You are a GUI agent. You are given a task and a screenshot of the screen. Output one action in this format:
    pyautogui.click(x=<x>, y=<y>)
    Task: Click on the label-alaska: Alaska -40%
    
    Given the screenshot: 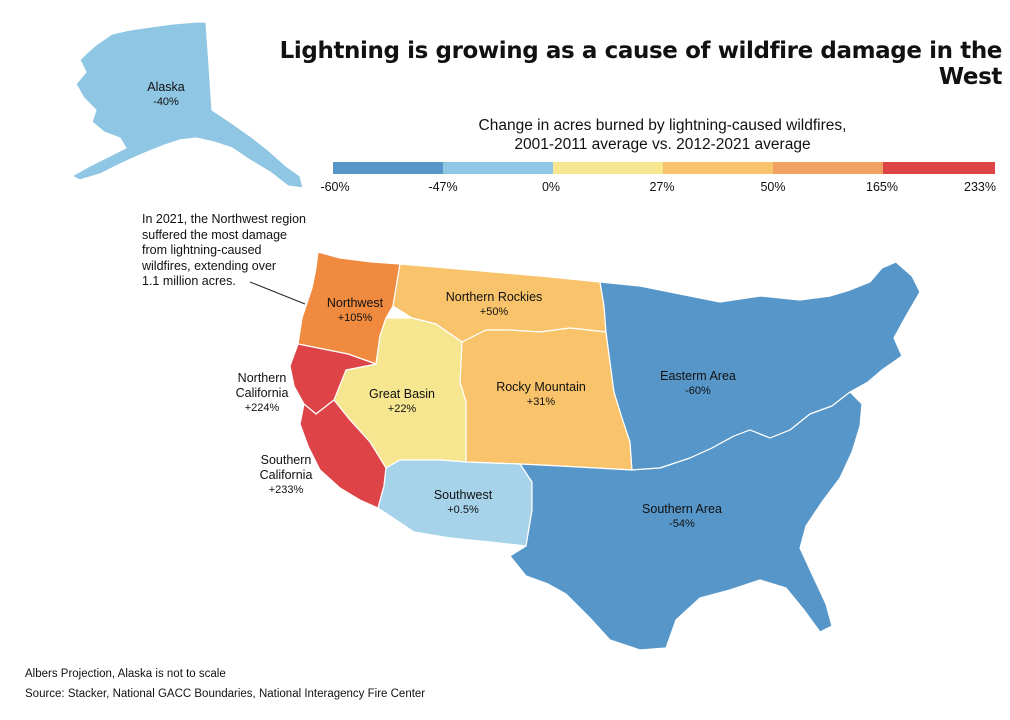 What is the action you would take?
    pyautogui.click(x=166, y=95)
    